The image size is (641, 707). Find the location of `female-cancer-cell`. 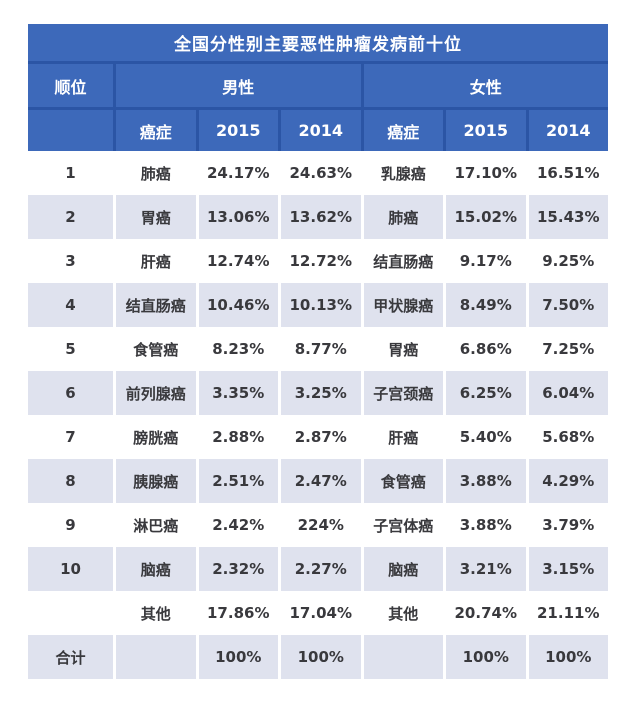

female-cancer-cell is located at coordinates (403, 657).